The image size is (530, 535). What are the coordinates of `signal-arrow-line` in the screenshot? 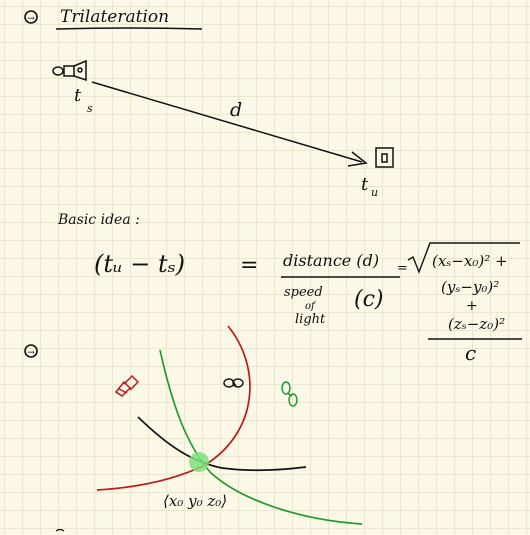 It's located at (227, 122).